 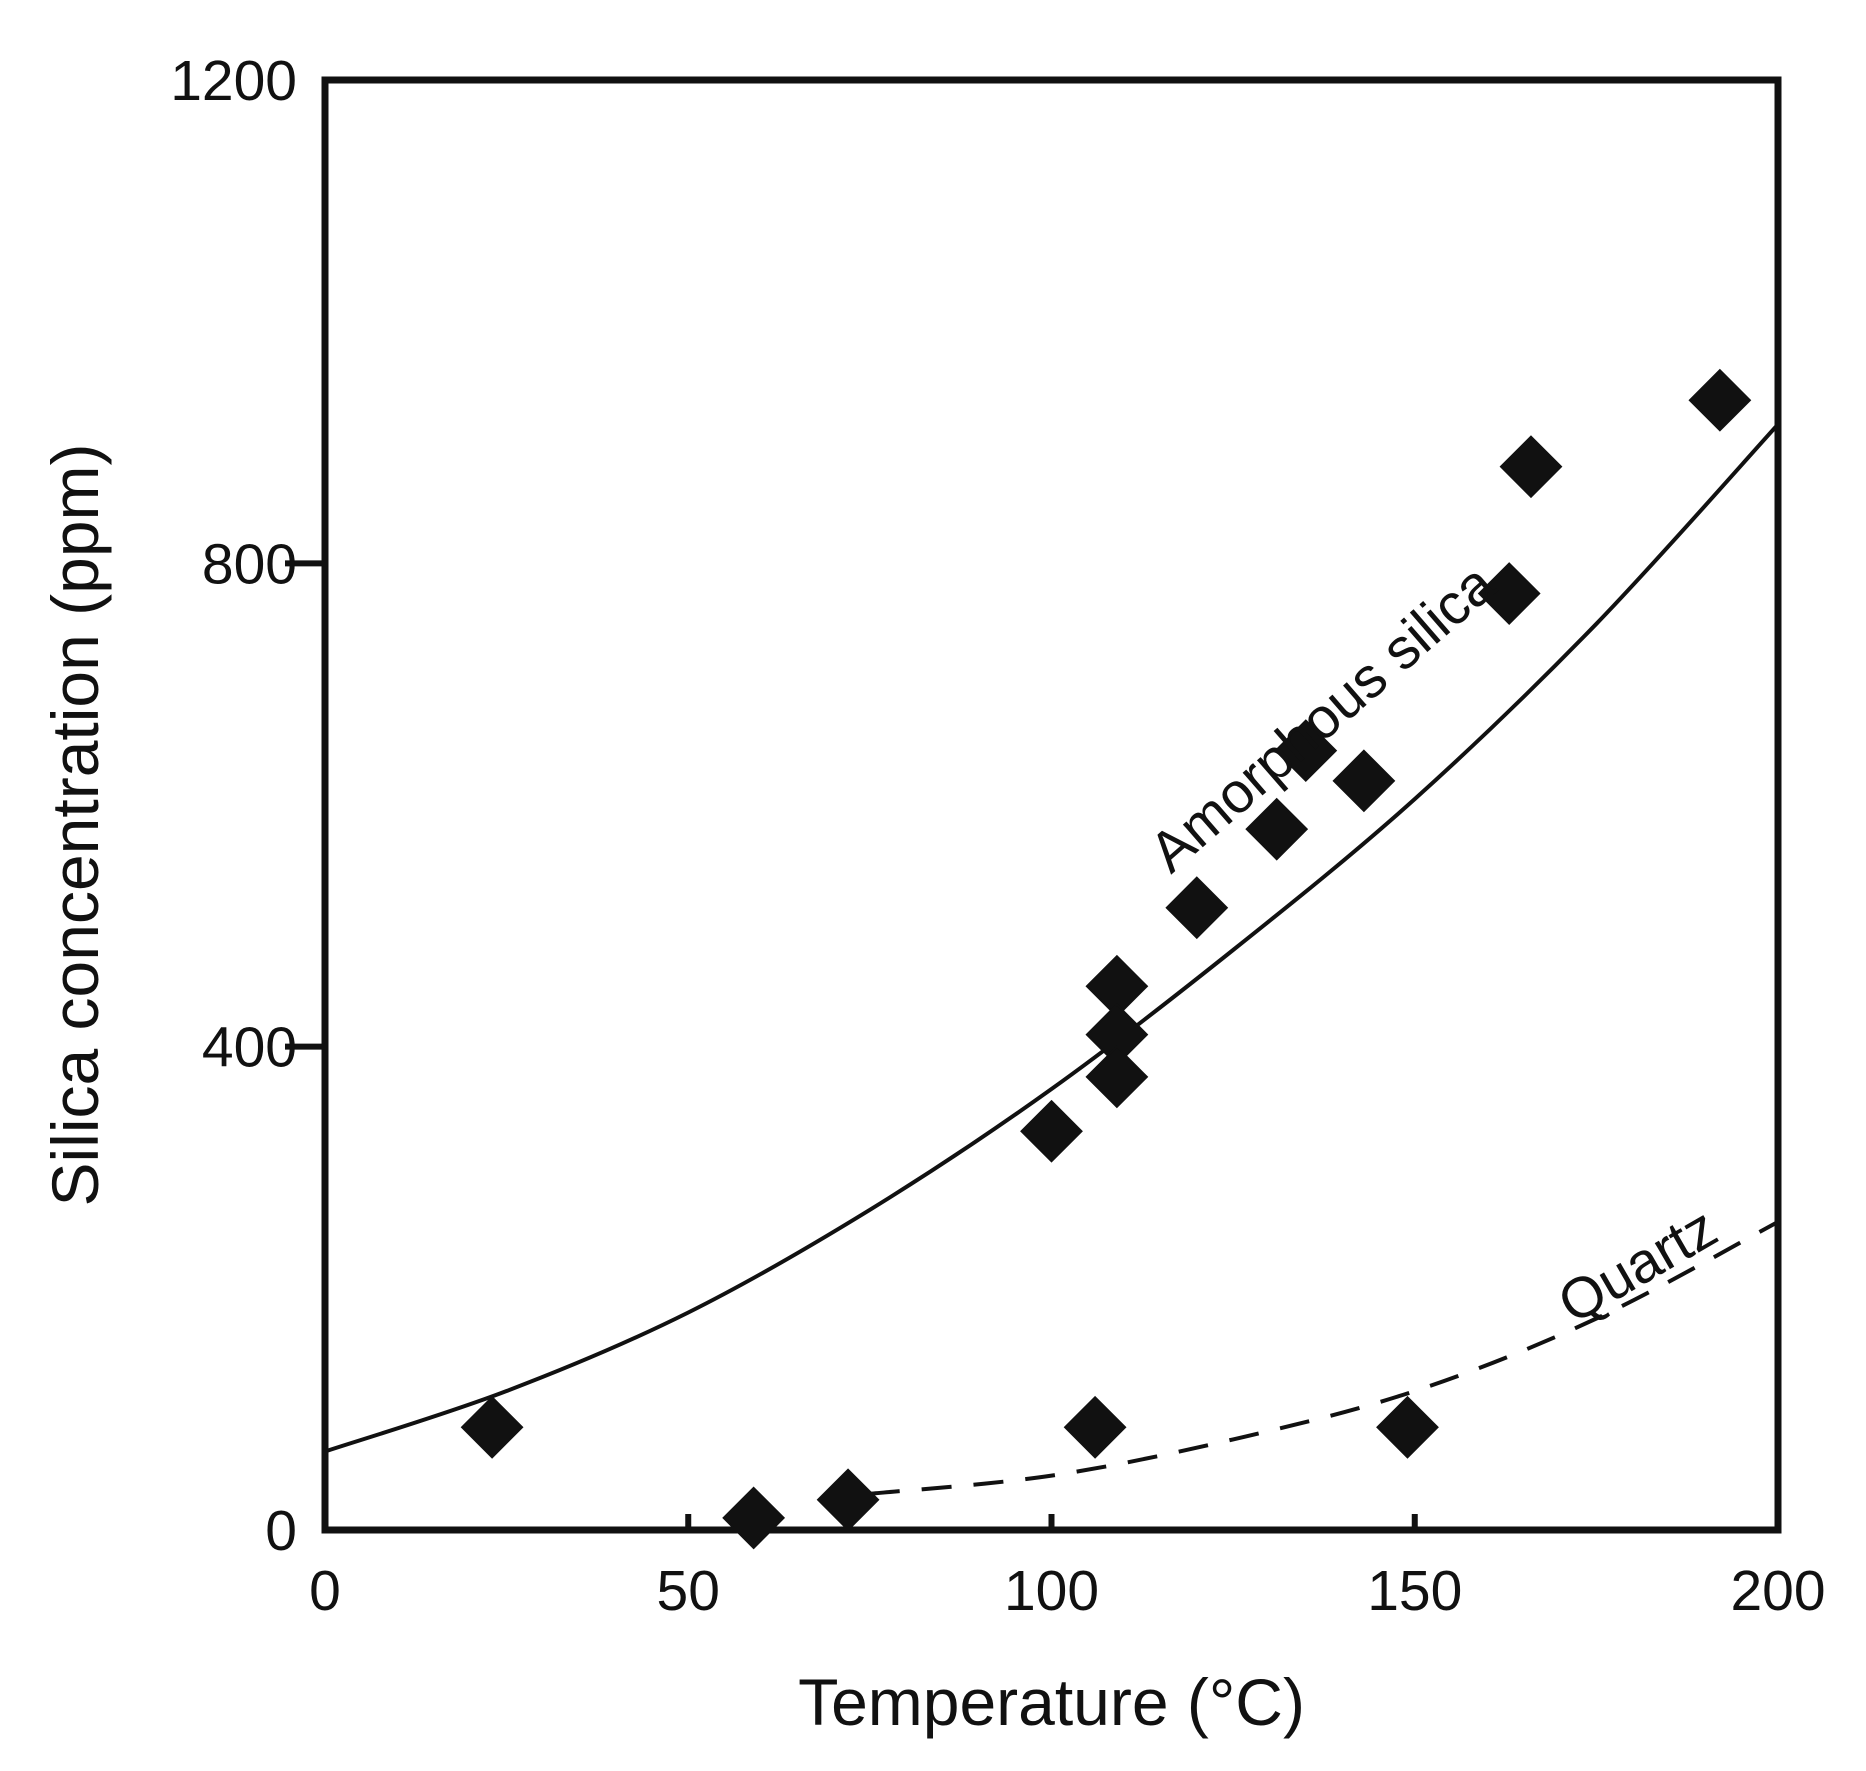 What do you see at coordinates (233, 81) in the screenshot?
I see `y-tick-label: 1200` at bounding box center [233, 81].